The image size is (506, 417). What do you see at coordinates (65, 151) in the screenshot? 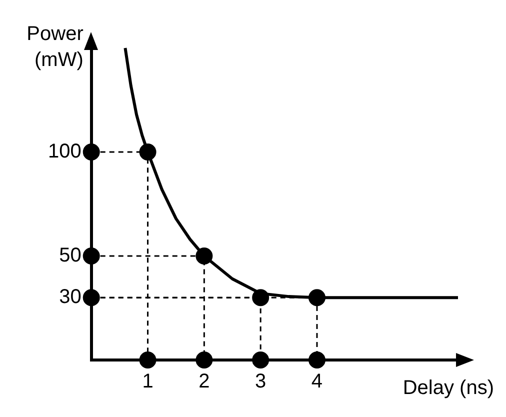
I see `y-tick-label: 100` at bounding box center [65, 151].